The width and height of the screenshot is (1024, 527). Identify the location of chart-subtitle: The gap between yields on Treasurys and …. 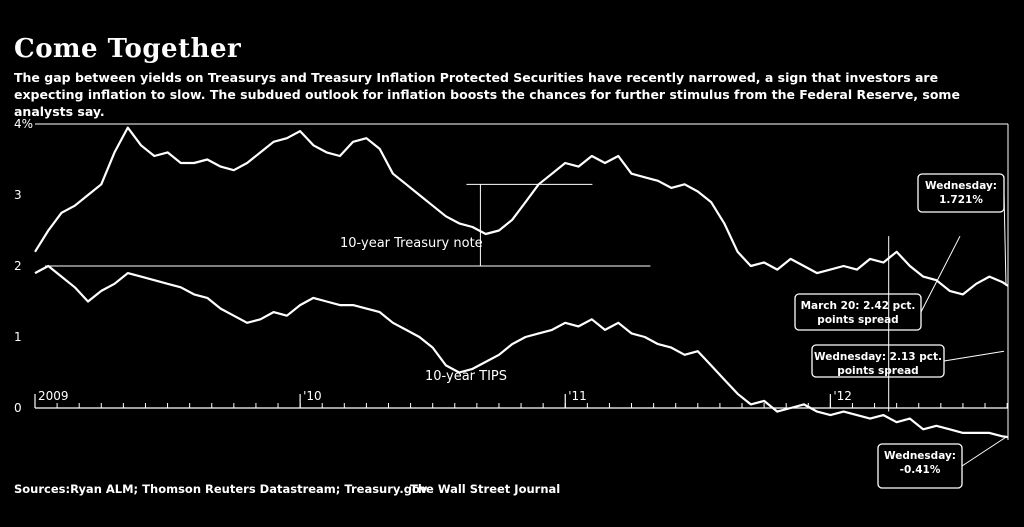
(487, 94).